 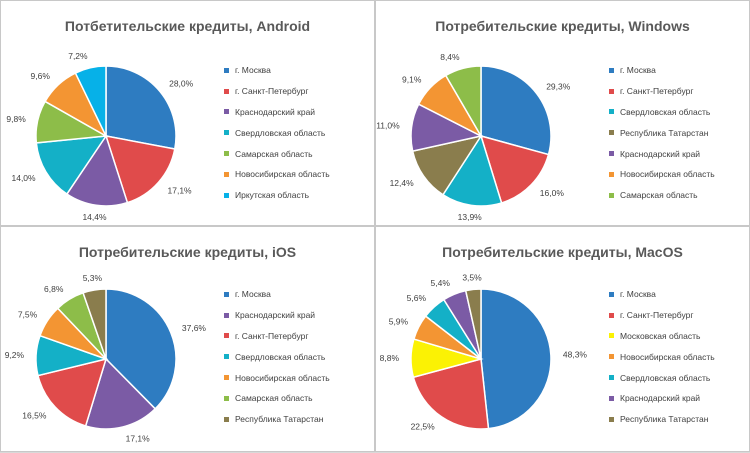 I want to click on legend-item-1-3: Республика Татарстан, so click(x=662, y=132).